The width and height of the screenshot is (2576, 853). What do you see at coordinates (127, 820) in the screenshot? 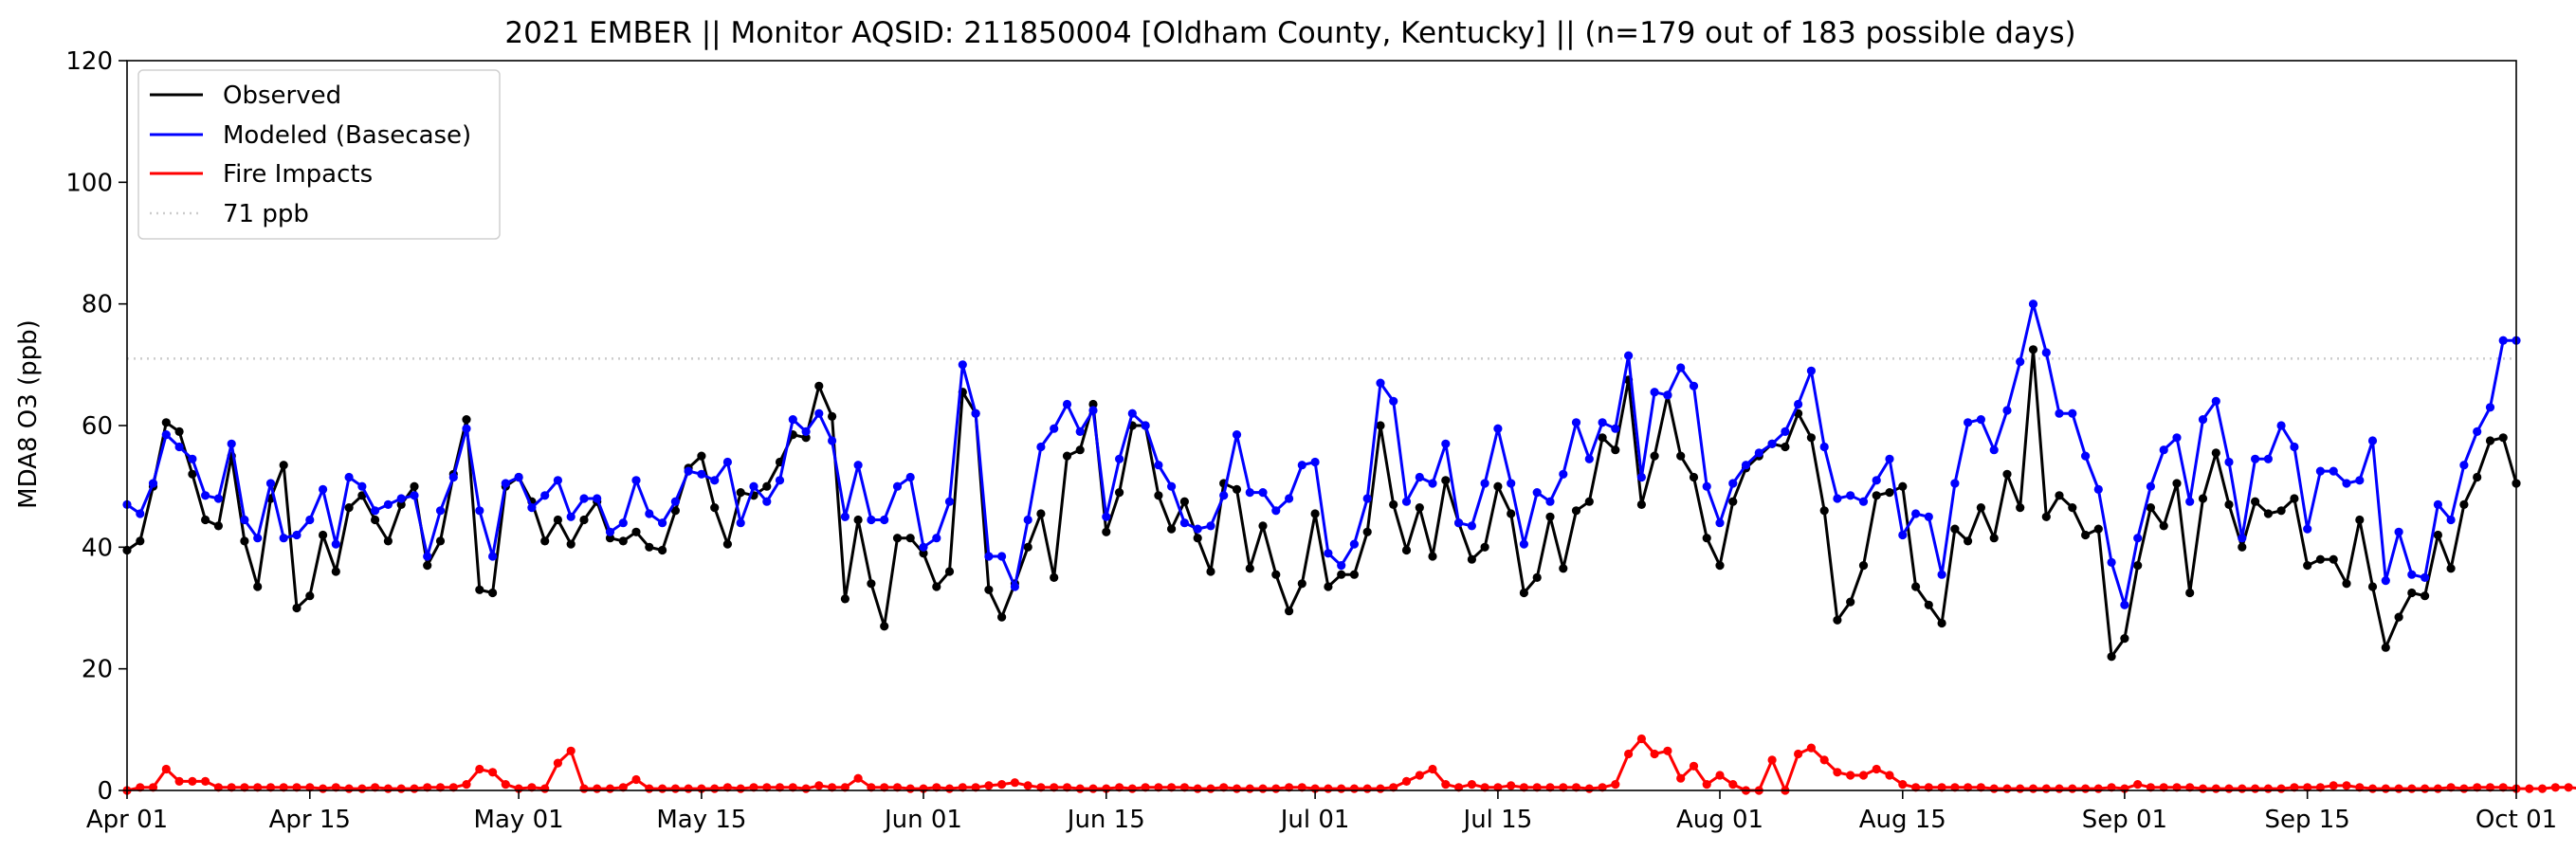
I see `x-tick-label: Apr 01` at bounding box center [127, 820].